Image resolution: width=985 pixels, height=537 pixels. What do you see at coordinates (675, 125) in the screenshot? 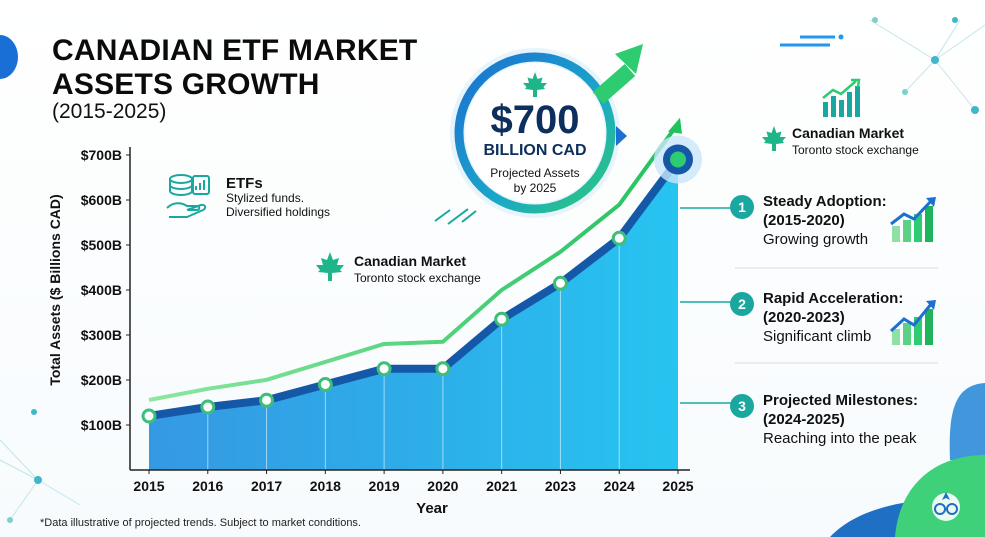
I see `trend-arrowhead` at bounding box center [675, 125].